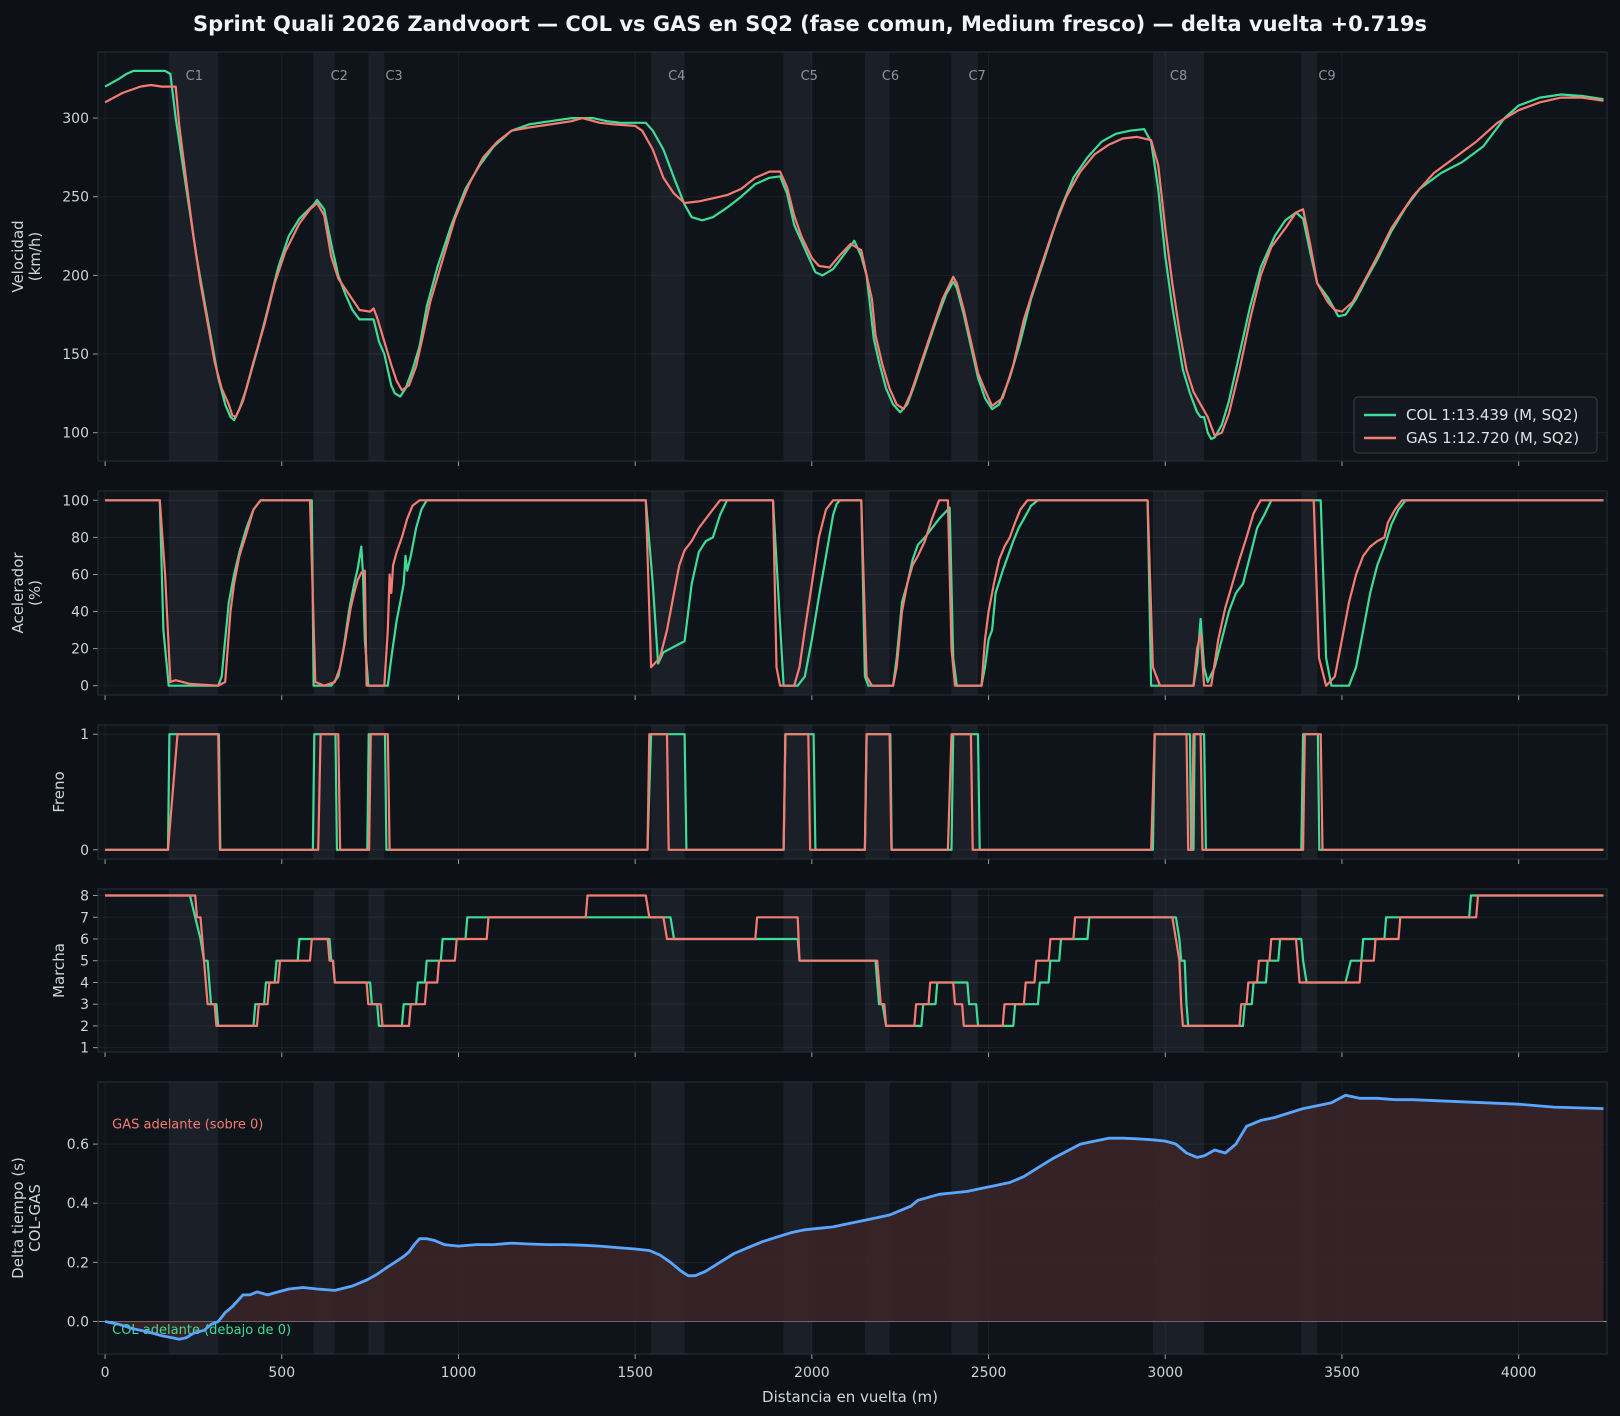  Describe the element at coordinates (194, 76) in the screenshot. I see `corner-label-C1: C1` at that location.